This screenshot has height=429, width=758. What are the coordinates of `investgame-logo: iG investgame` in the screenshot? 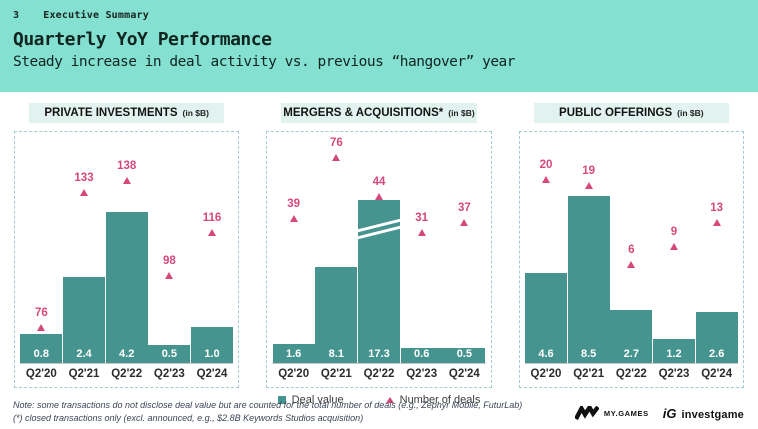 It's located at (703, 413).